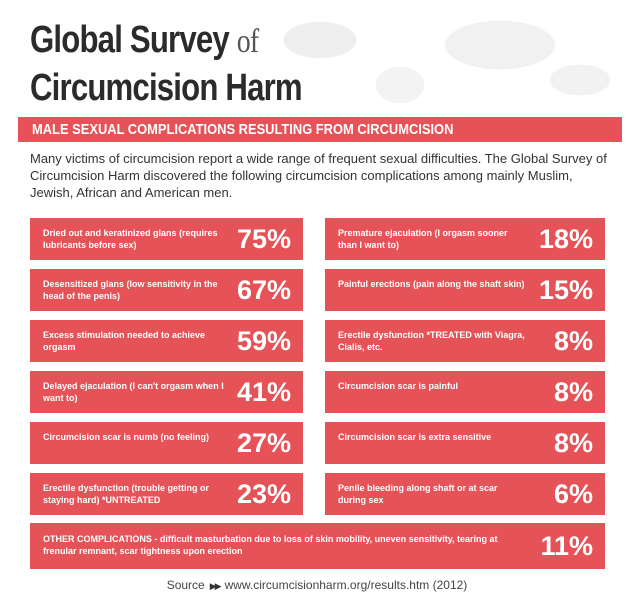  I want to click on page-title: Global Survey of Circumcision Harm, so click(180, 68).